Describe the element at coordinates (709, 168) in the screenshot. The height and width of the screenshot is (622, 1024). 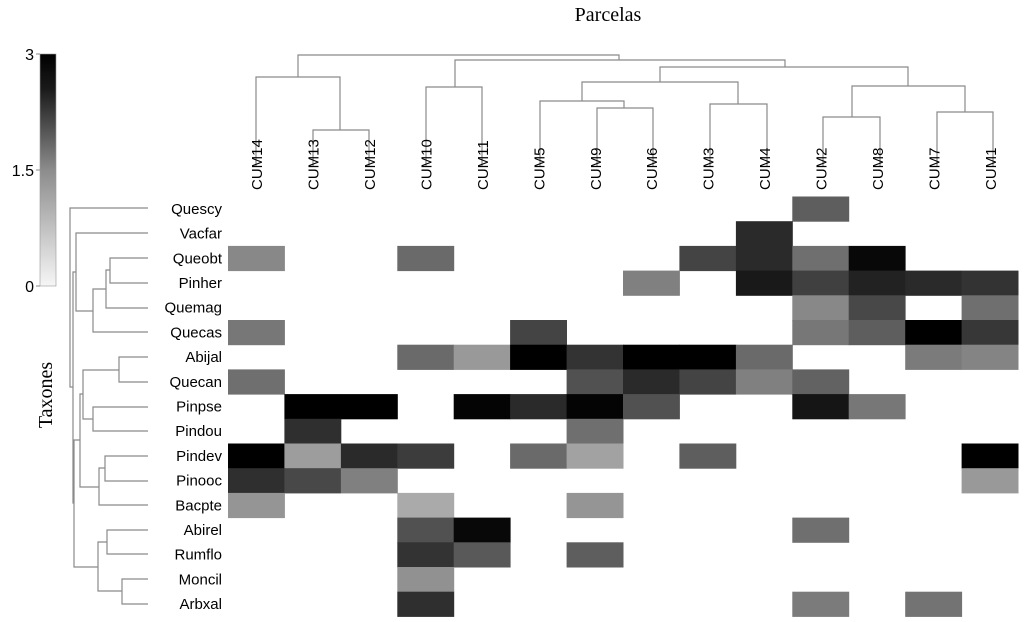
I see `column-label: CUM3` at that location.